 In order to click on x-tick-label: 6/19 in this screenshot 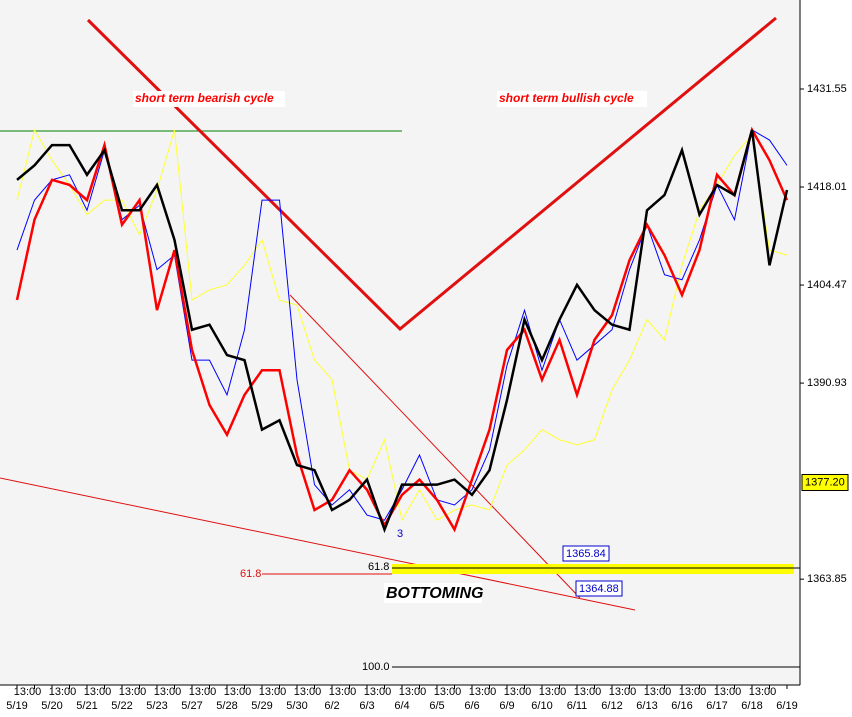, I will do `click(786, 706)`.